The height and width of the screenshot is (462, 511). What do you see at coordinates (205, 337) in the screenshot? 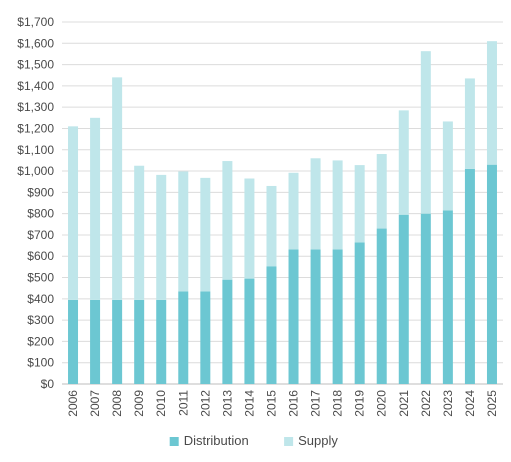
I see `bar-distribution-2012` at bounding box center [205, 337].